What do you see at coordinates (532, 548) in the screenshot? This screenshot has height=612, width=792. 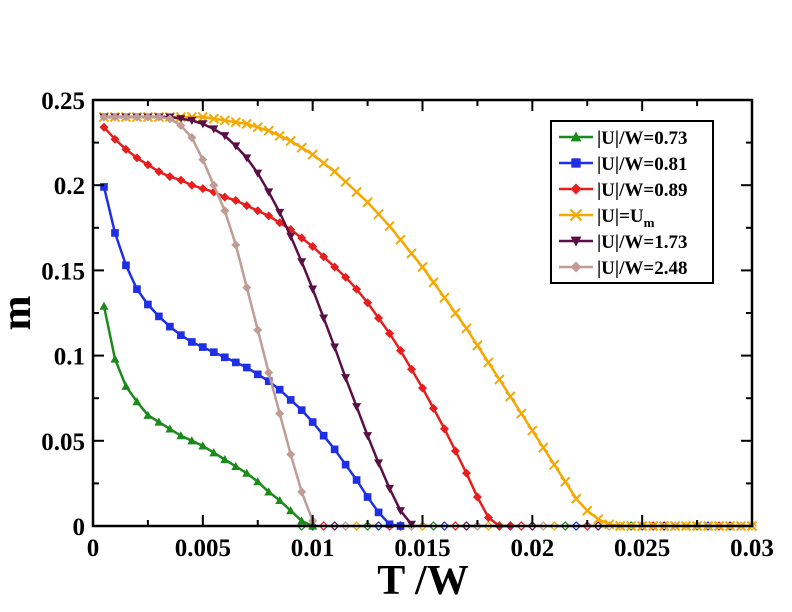 I see `x-tick-label: 0.02` at bounding box center [532, 548].